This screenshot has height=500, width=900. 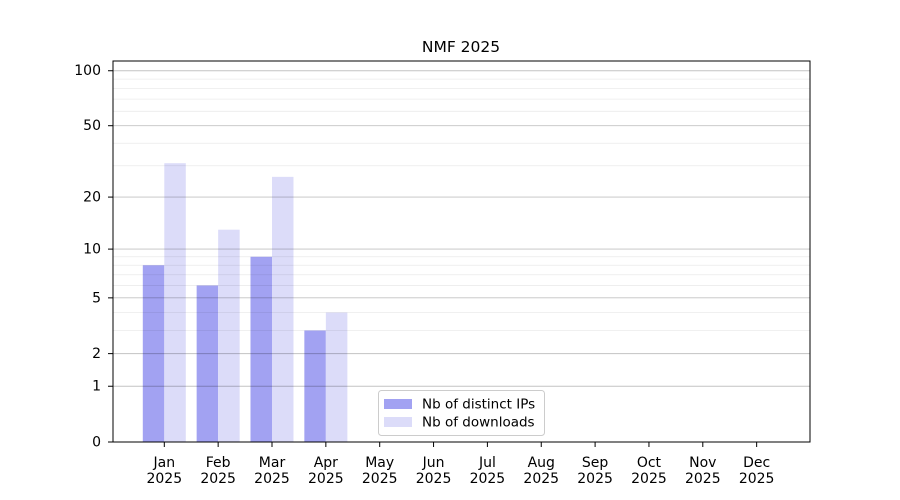 What do you see at coordinates (164, 463) in the screenshot?
I see `x-tick-label-month: Jan` at bounding box center [164, 463].